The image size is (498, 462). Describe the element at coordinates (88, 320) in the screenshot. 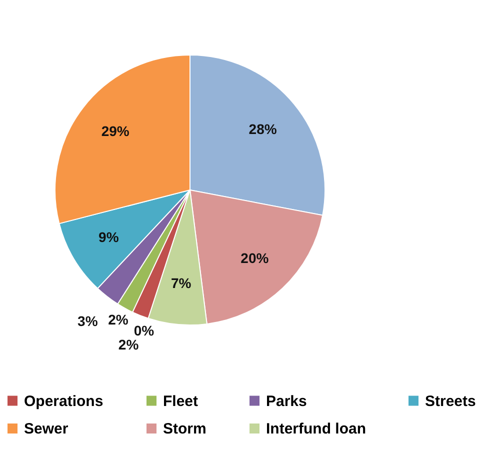

I see `data-label: 3%` at that location.